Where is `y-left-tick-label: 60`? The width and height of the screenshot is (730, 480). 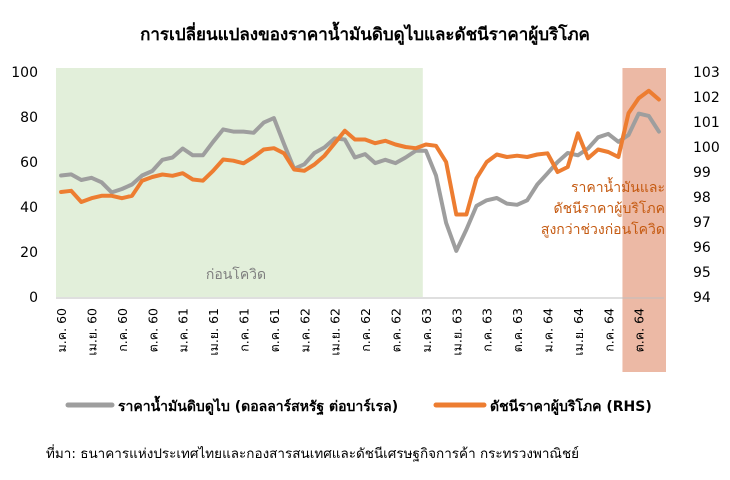
y-left-tick-label: 60 is located at coordinates (29, 163).